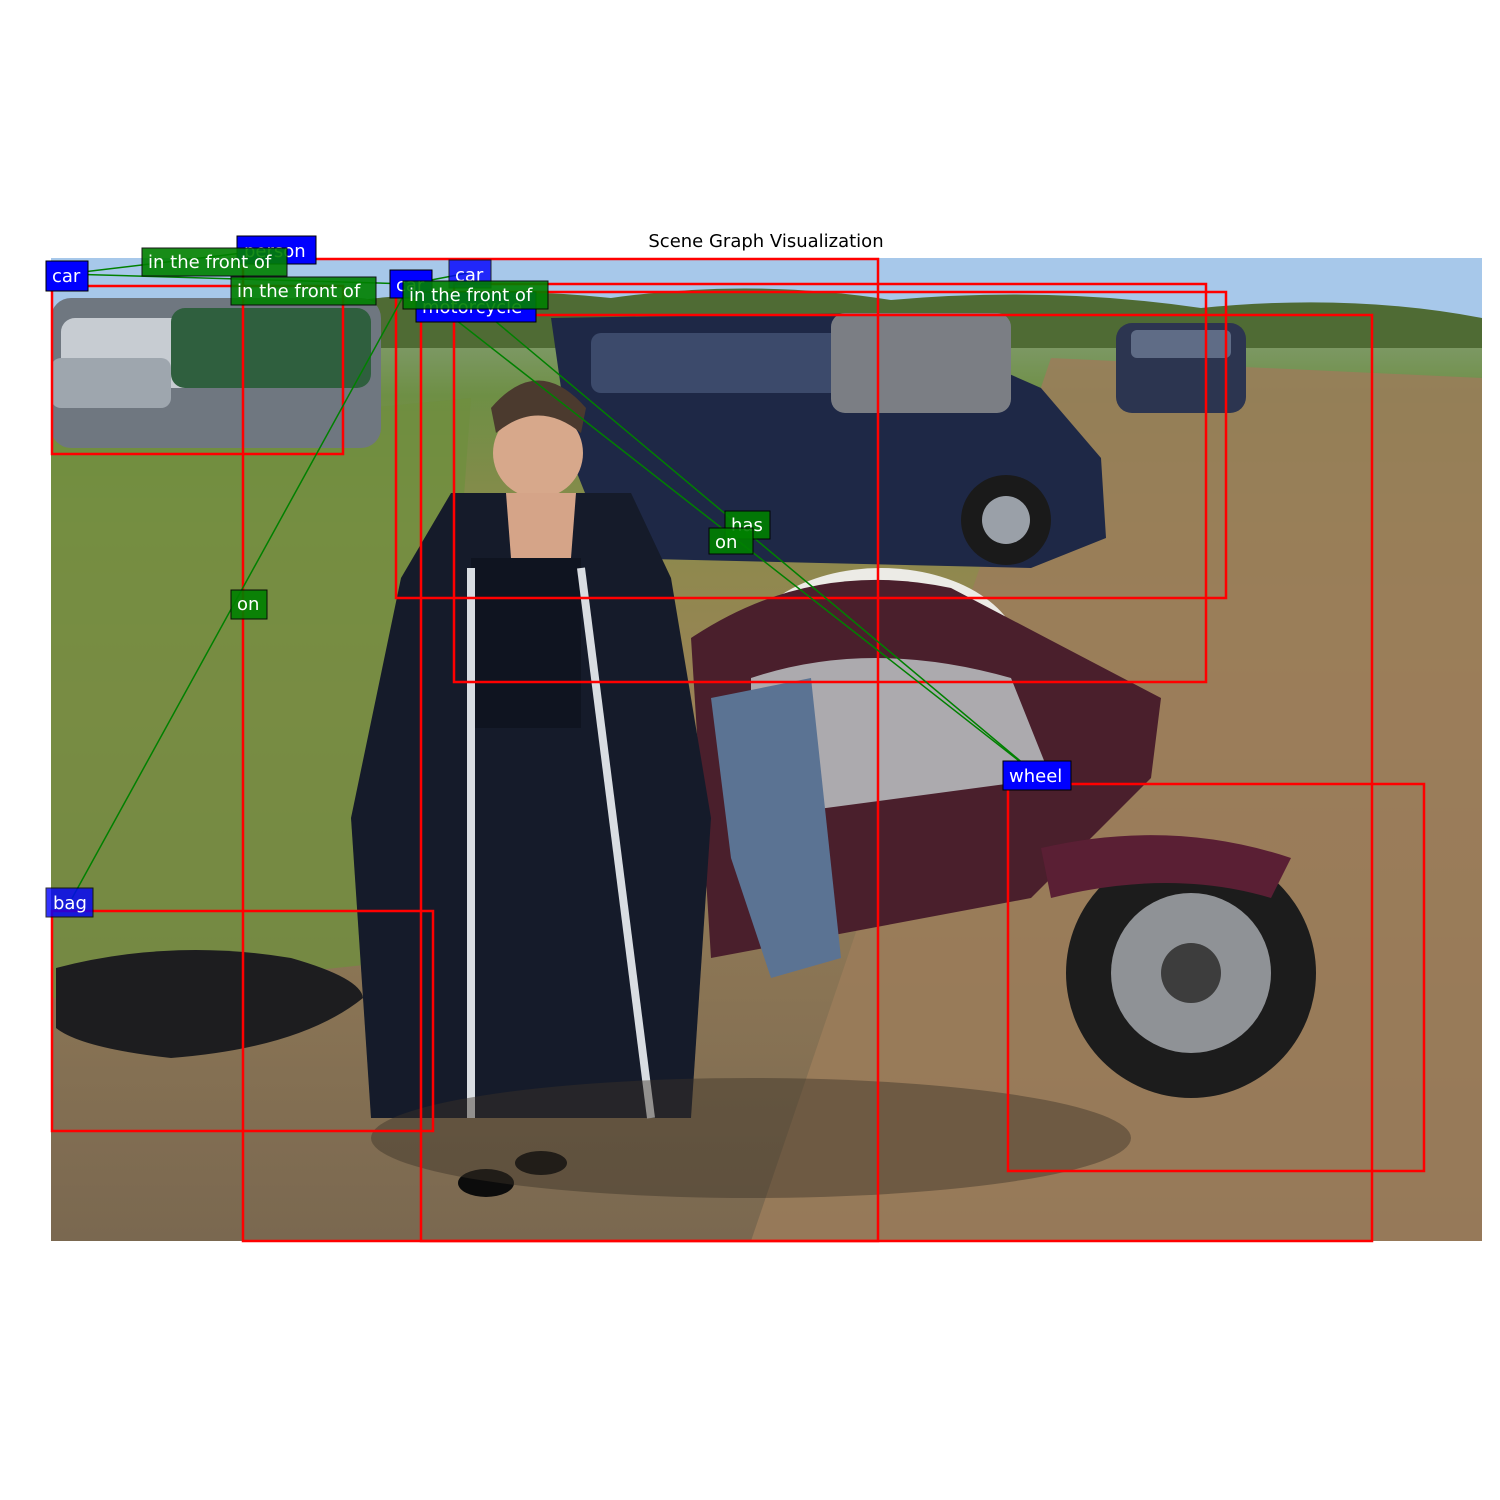  Describe the element at coordinates (216, 373) in the screenshot. I see `parked-cars` at that location.